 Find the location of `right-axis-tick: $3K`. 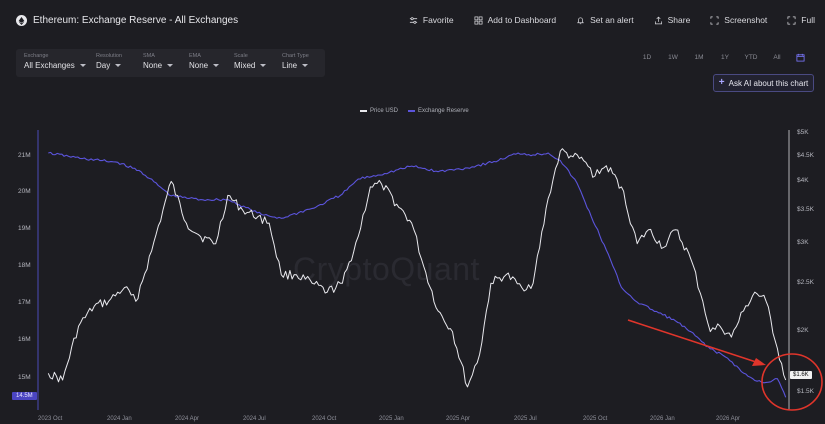

right-axis-tick: $3K is located at coordinates (803, 242).